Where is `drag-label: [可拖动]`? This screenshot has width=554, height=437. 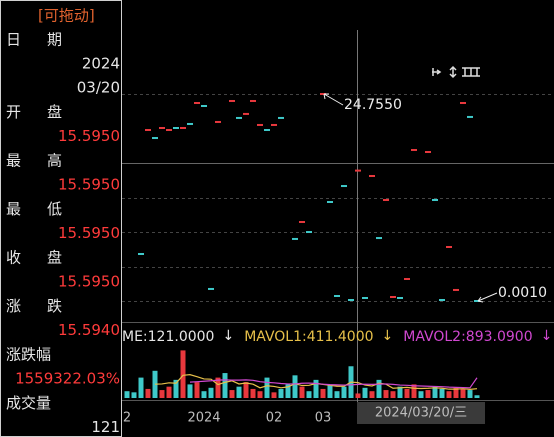 drag-label: [可拖动] is located at coordinates (66, 16).